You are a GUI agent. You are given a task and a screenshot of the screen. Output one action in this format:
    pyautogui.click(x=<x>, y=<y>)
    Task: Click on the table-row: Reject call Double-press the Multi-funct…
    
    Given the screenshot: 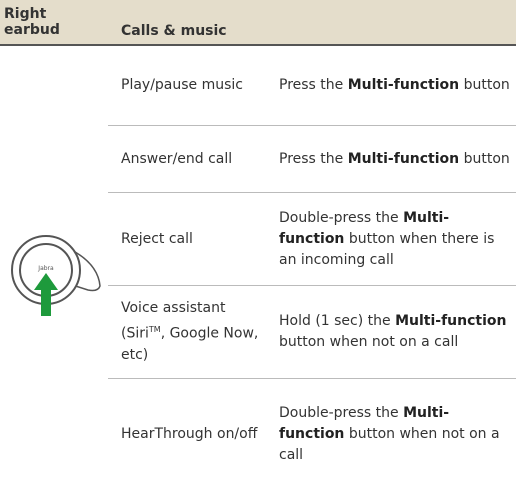 What is the action you would take?
    pyautogui.click(x=312, y=239)
    